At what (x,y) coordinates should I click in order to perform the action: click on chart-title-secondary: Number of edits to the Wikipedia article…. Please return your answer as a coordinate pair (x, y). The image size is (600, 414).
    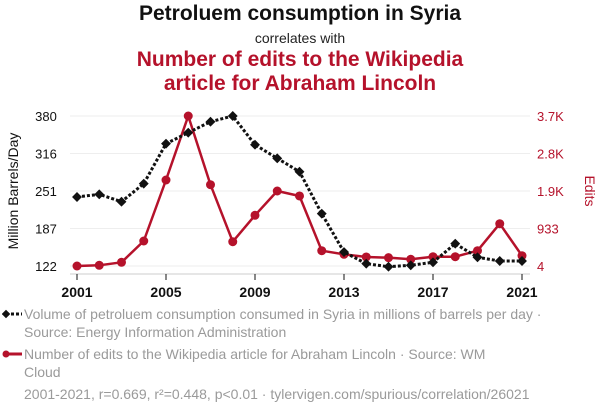
    Looking at the image, I should click on (300, 72).